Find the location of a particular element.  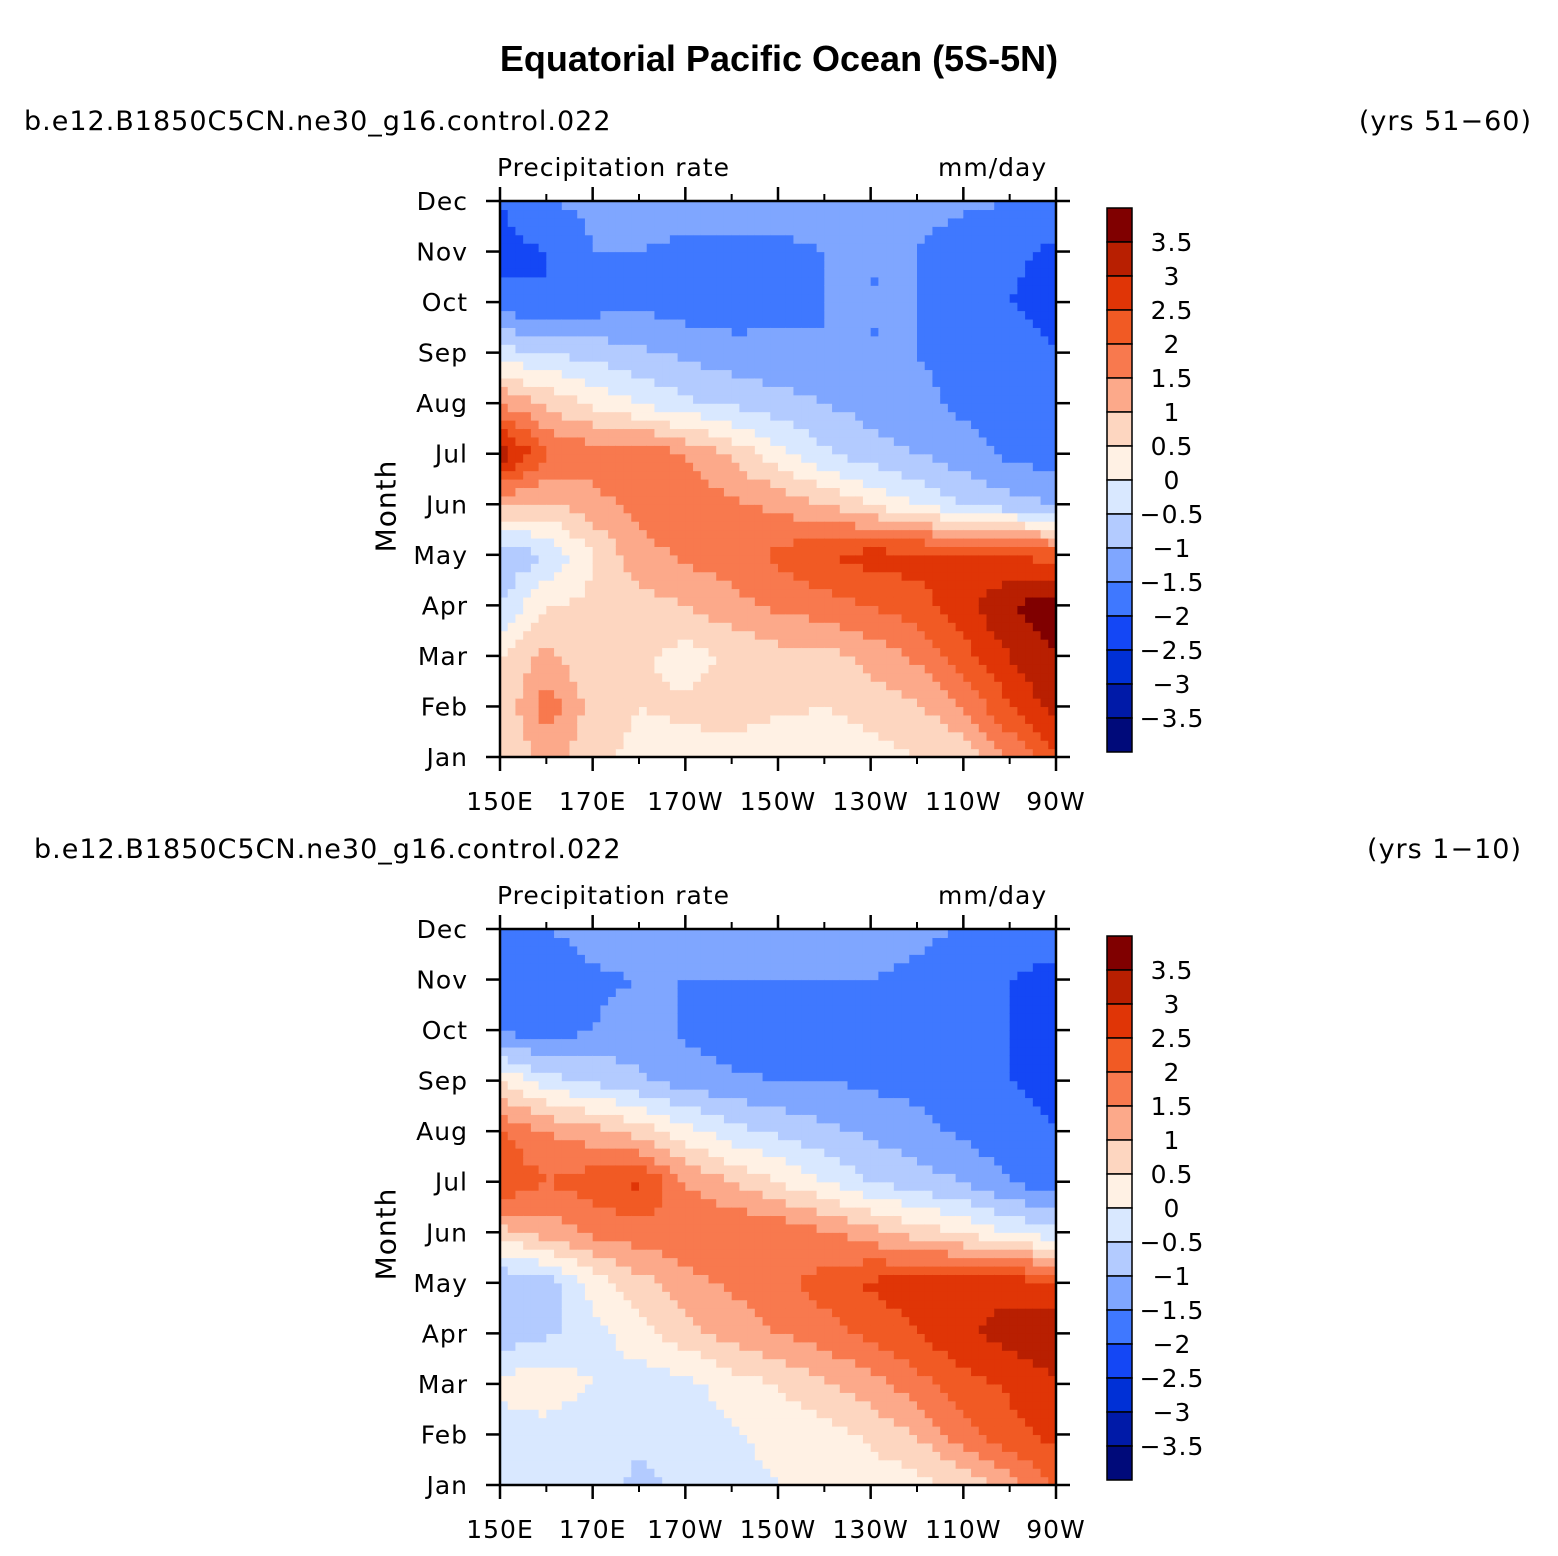

colorbar-label: −0.5 is located at coordinates (1172, 514).